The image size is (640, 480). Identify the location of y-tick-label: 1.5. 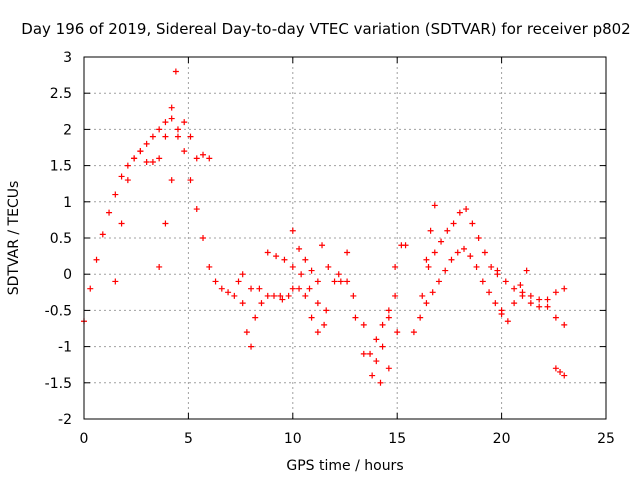
(61, 167).